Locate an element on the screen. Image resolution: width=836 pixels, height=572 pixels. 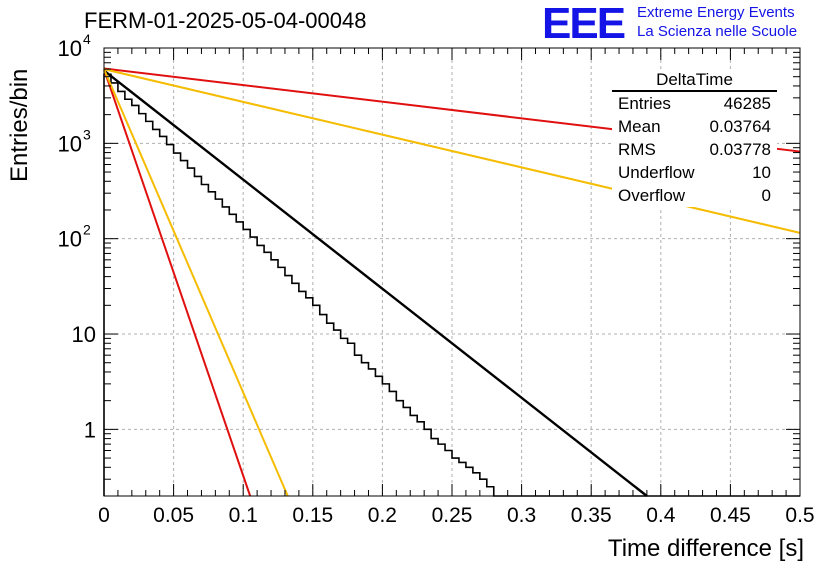
chart-title: FERM-01-2025-05-04-00048 is located at coordinates (225, 20).